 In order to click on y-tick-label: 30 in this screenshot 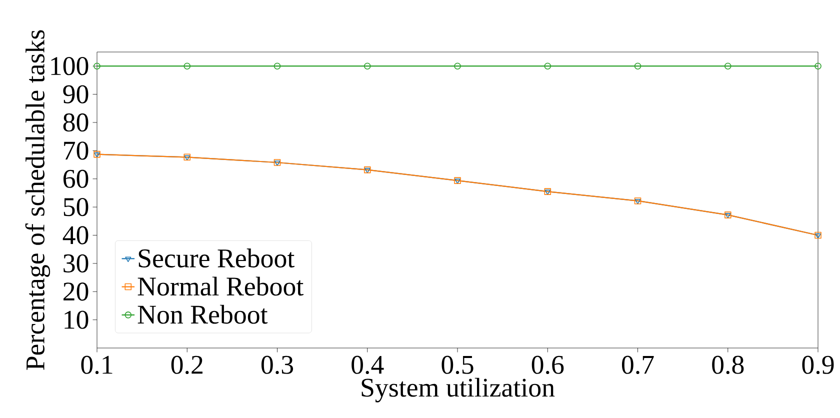, I will do `click(76, 263)`.